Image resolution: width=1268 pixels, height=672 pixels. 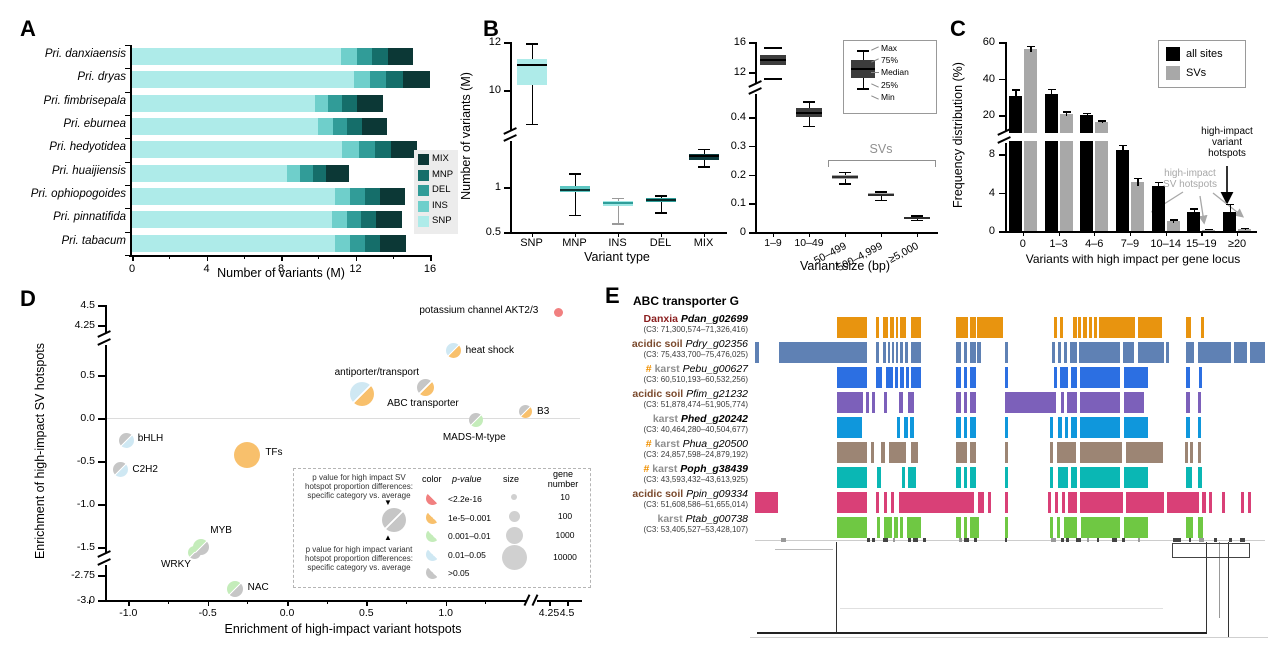 What do you see at coordinates (1204, 54) in the screenshot?
I see `legend-label: all sites` at bounding box center [1204, 54].